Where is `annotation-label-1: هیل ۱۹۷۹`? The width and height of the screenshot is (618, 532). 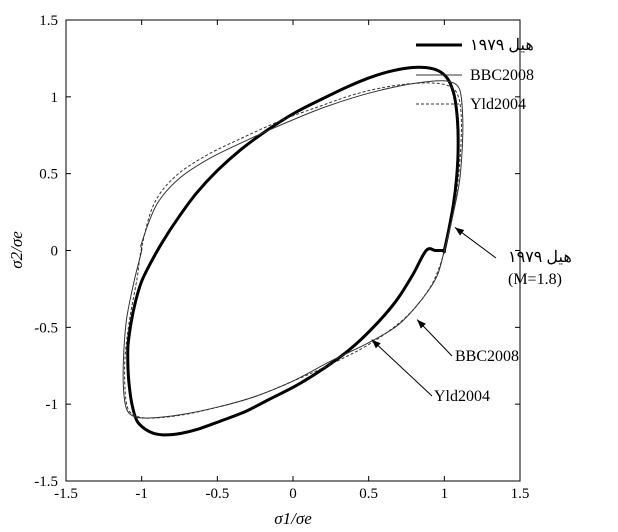
annotation-label-1: هیل ۱۹۷۹ is located at coordinates (540, 257).